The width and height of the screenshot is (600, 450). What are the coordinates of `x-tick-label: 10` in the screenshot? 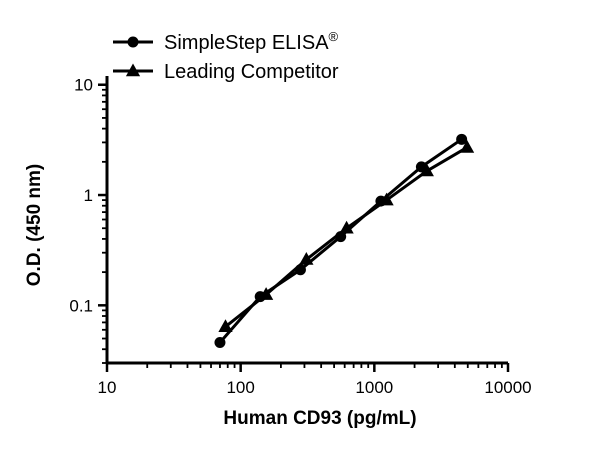 It's located at (107, 387).